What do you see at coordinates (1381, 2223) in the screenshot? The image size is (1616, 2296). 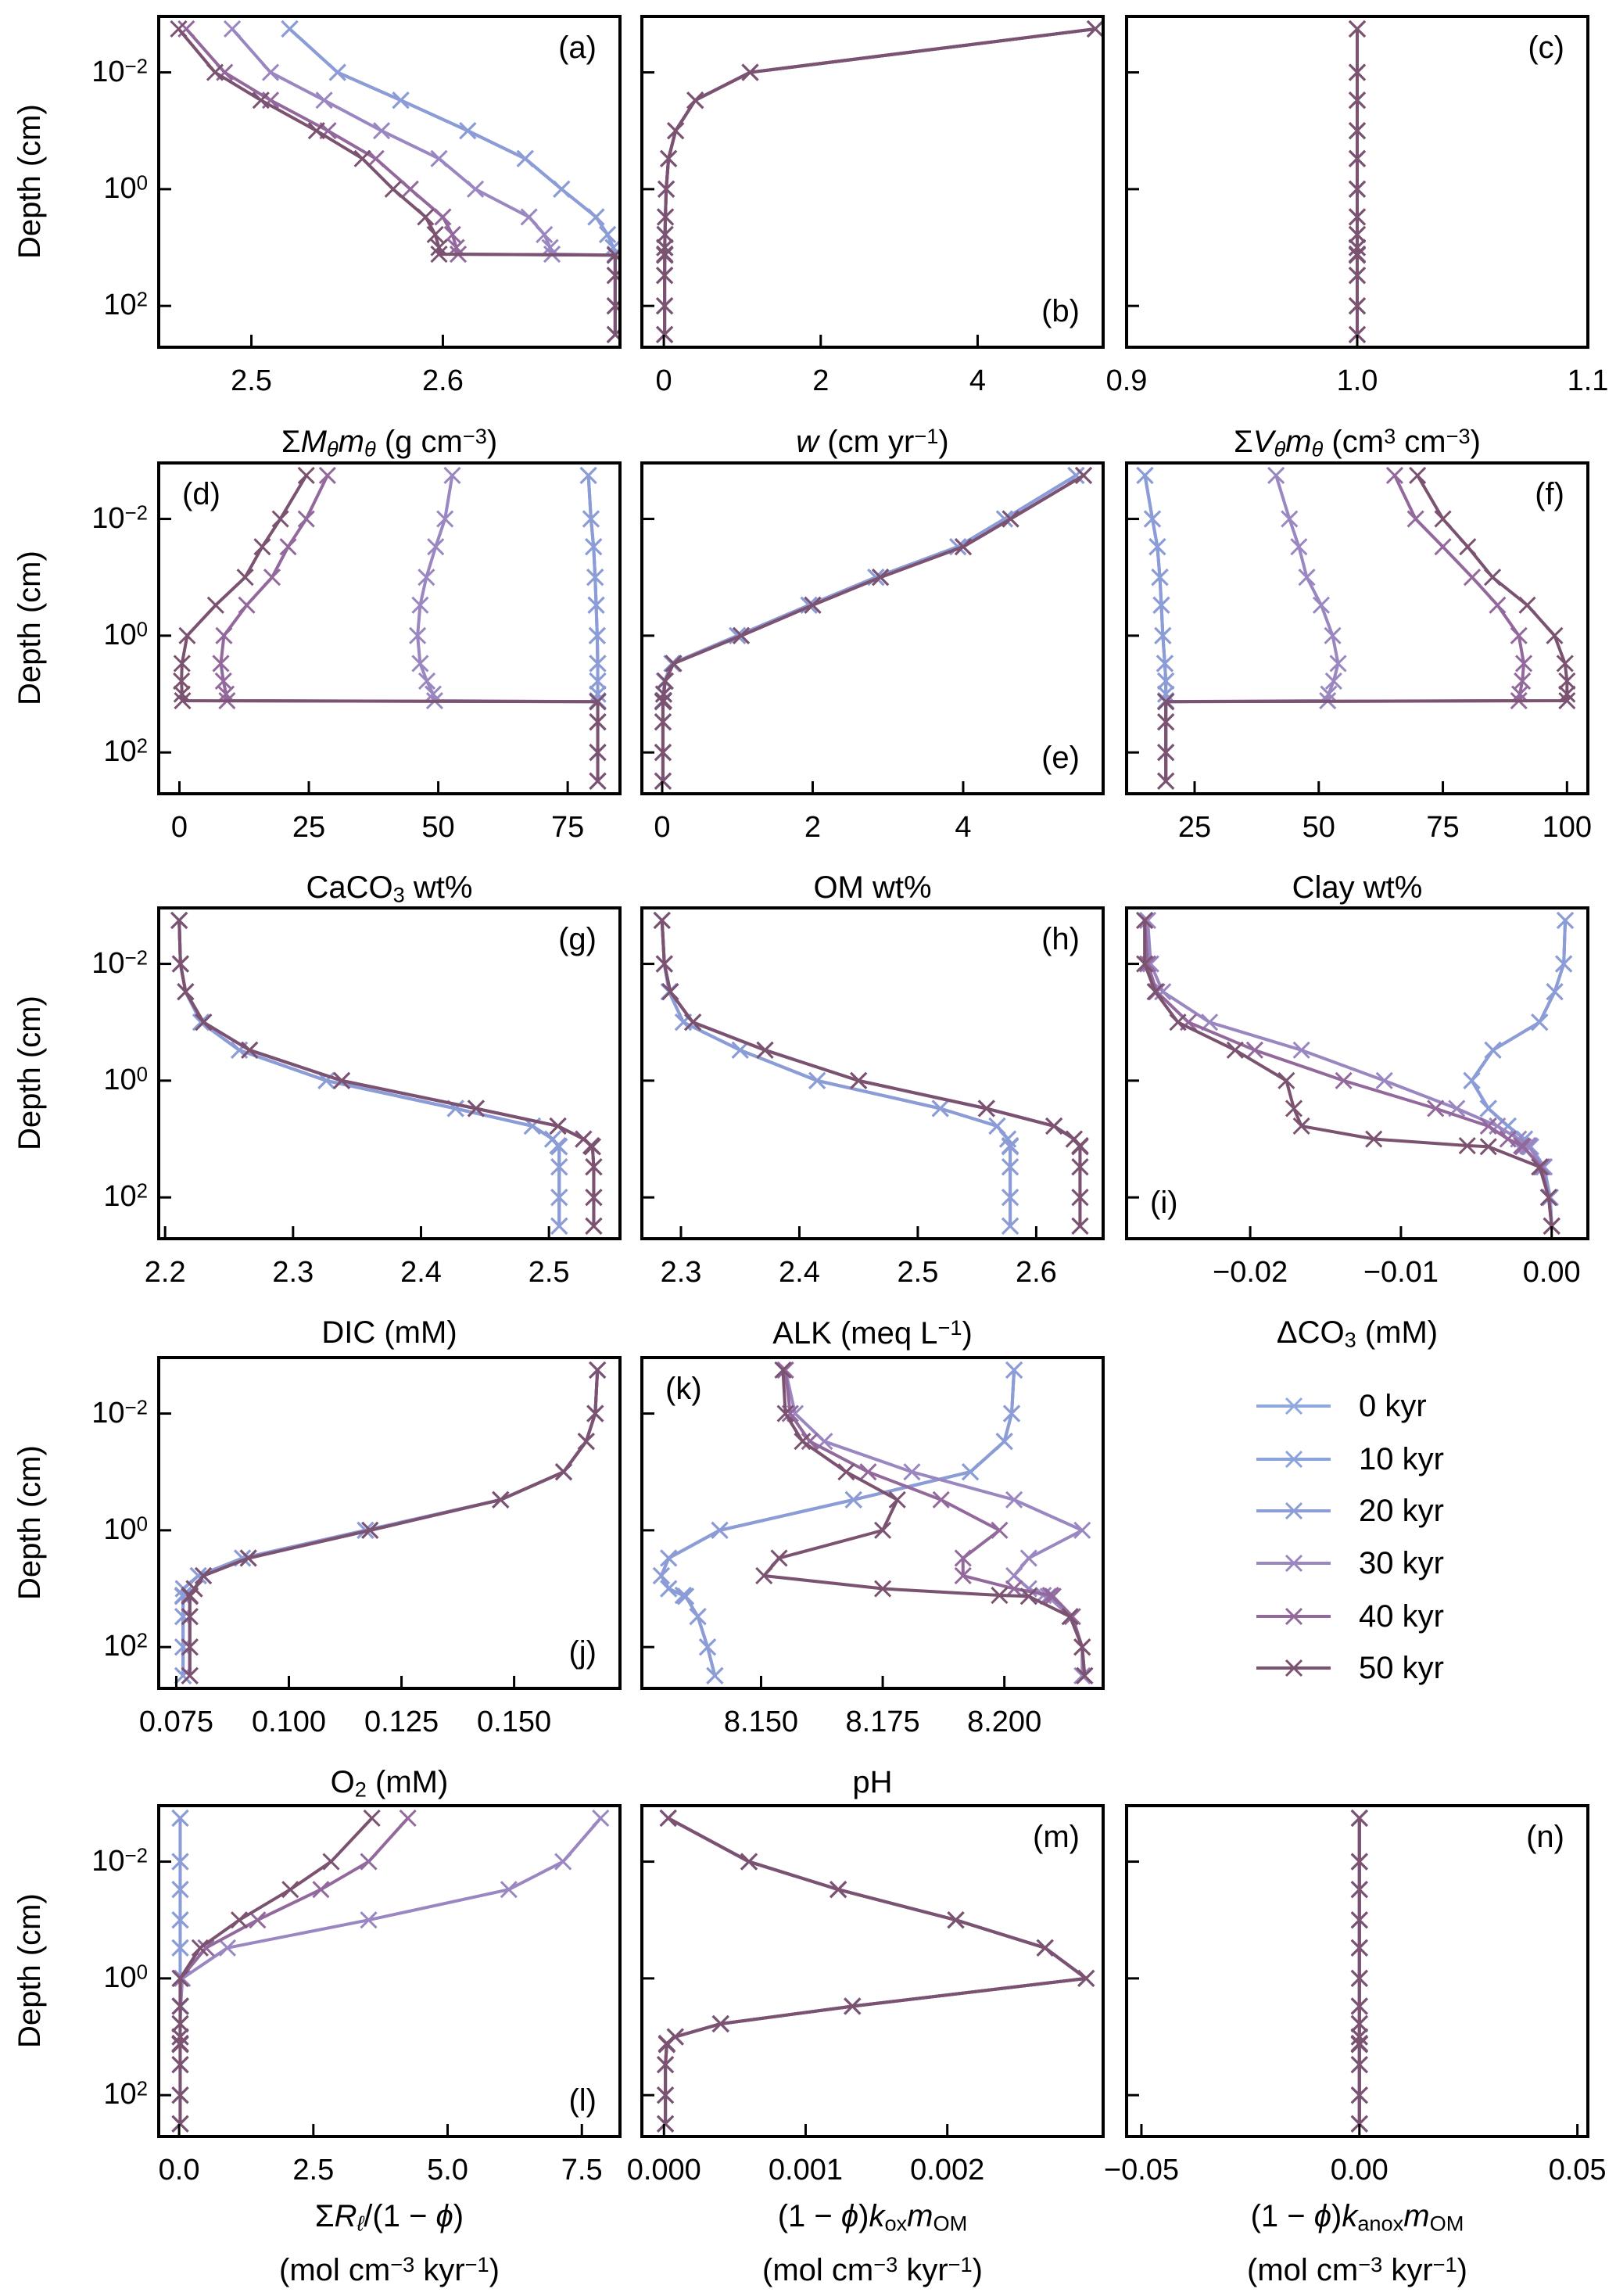 I see `label-part: anox` at bounding box center [1381, 2223].